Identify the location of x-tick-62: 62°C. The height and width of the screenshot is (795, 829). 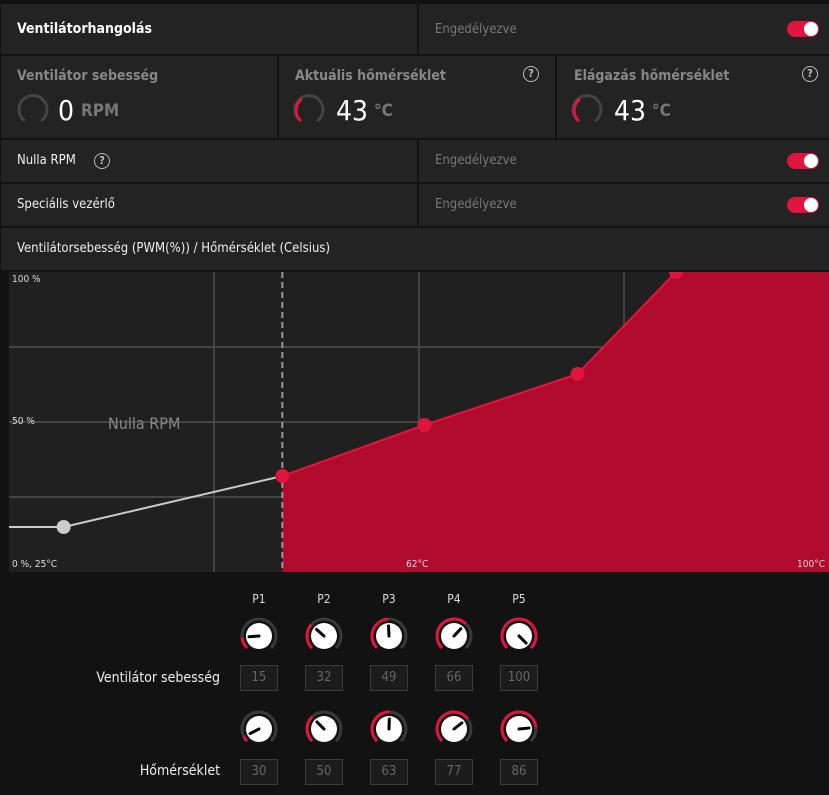
(417, 564).